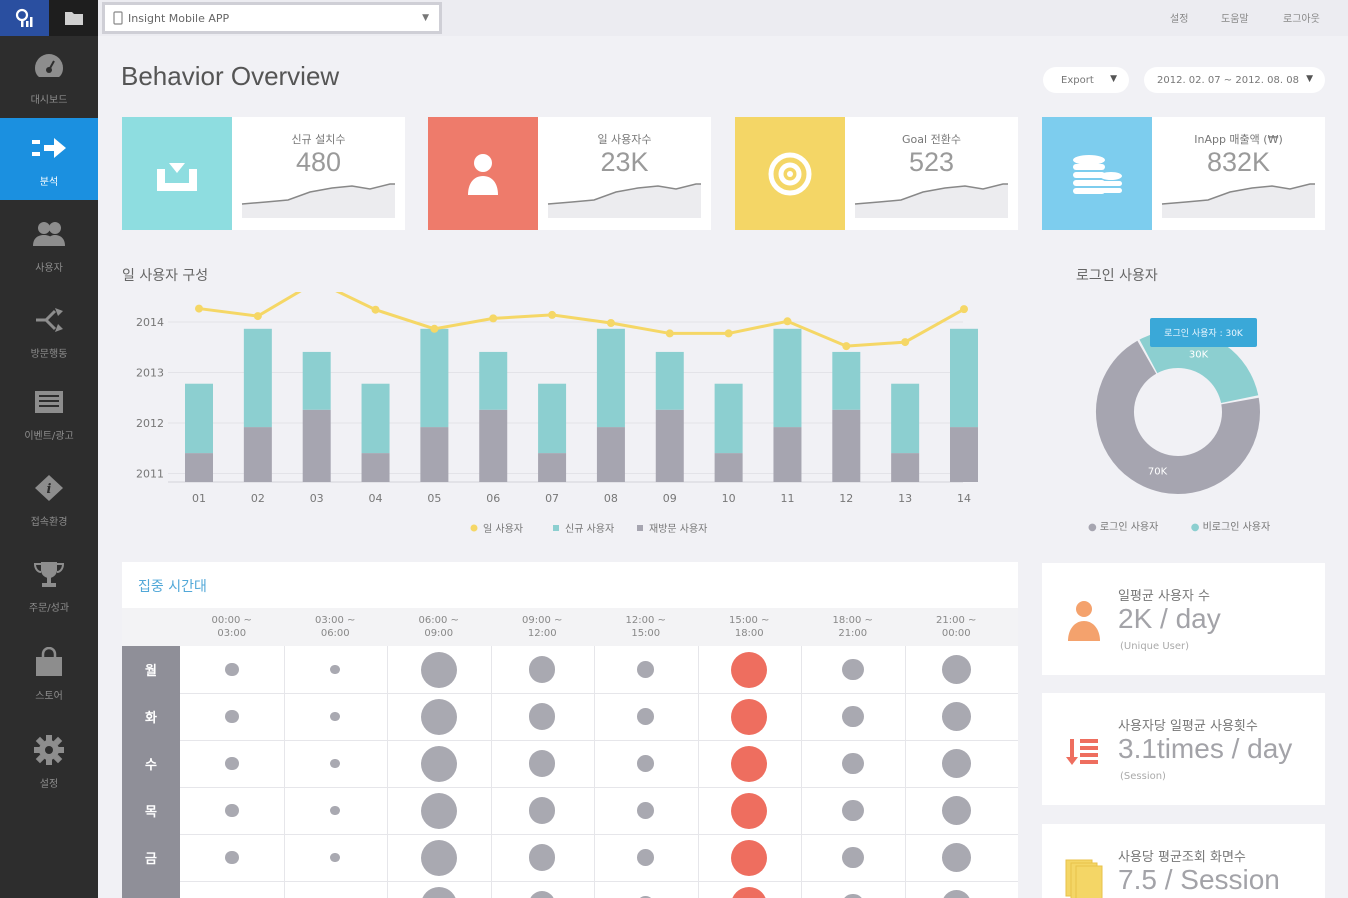 The image size is (1348, 898). Describe the element at coordinates (230, 76) in the screenshot. I see `page-title: Behavior Overview` at that location.